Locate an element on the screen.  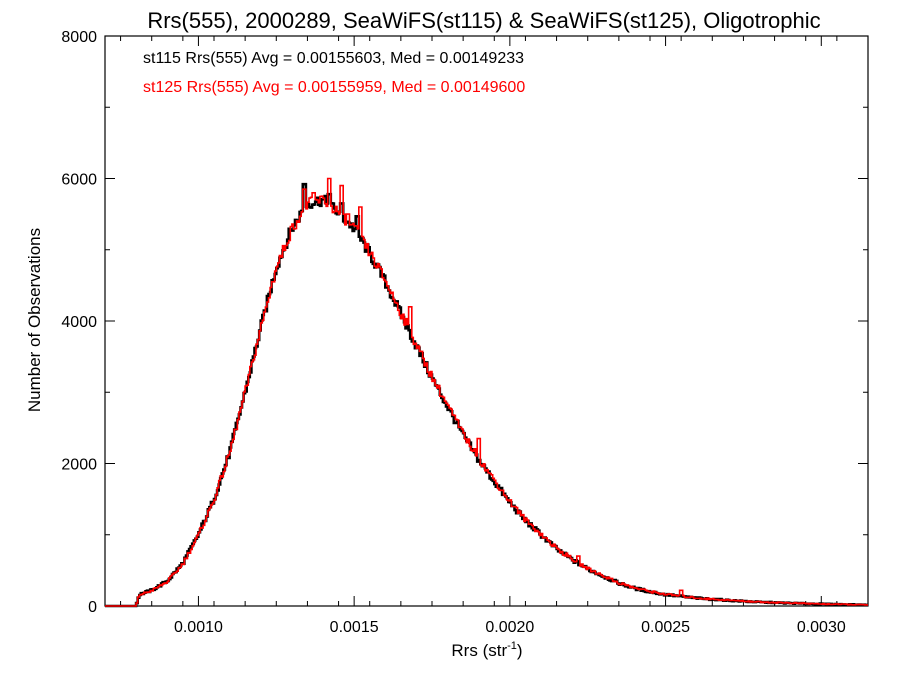
x-tick-label: 0.0010 is located at coordinates (198, 627).